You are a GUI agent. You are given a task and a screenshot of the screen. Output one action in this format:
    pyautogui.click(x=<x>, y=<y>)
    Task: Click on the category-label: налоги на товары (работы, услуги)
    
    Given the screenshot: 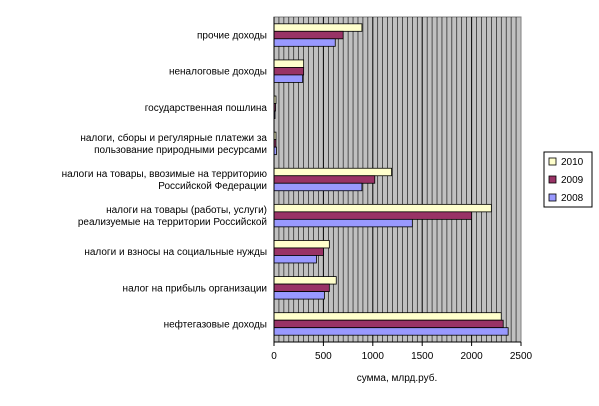 What is the action you would take?
    pyautogui.click(x=186, y=210)
    